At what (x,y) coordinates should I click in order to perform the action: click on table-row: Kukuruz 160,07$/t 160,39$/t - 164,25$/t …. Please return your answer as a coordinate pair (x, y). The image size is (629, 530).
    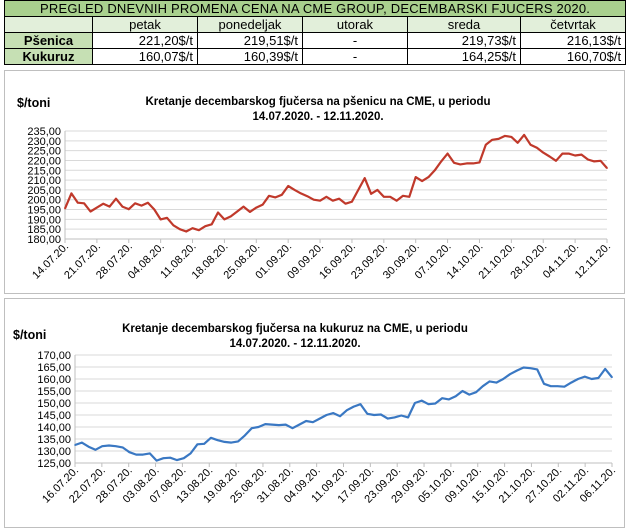
    Looking at the image, I should click on (315, 56).